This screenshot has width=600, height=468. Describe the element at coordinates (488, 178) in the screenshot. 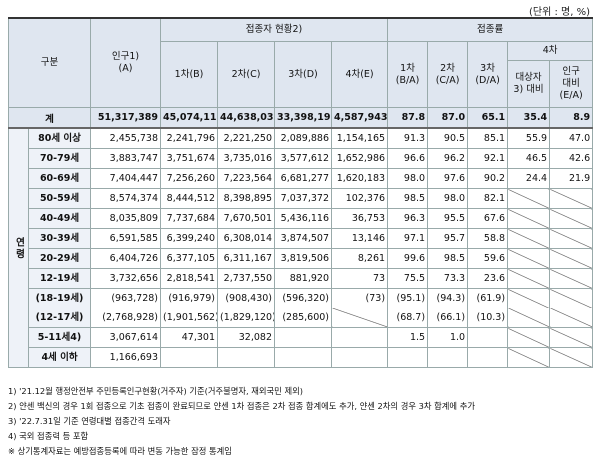

I see `cell: 90.2` at that location.